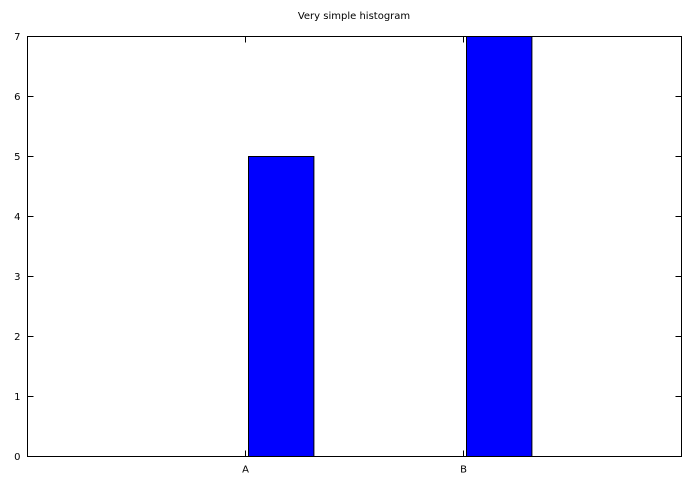 The image size is (700, 480). What do you see at coordinates (499, 246) in the screenshot?
I see `bar-b` at bounding box center [499, 246].